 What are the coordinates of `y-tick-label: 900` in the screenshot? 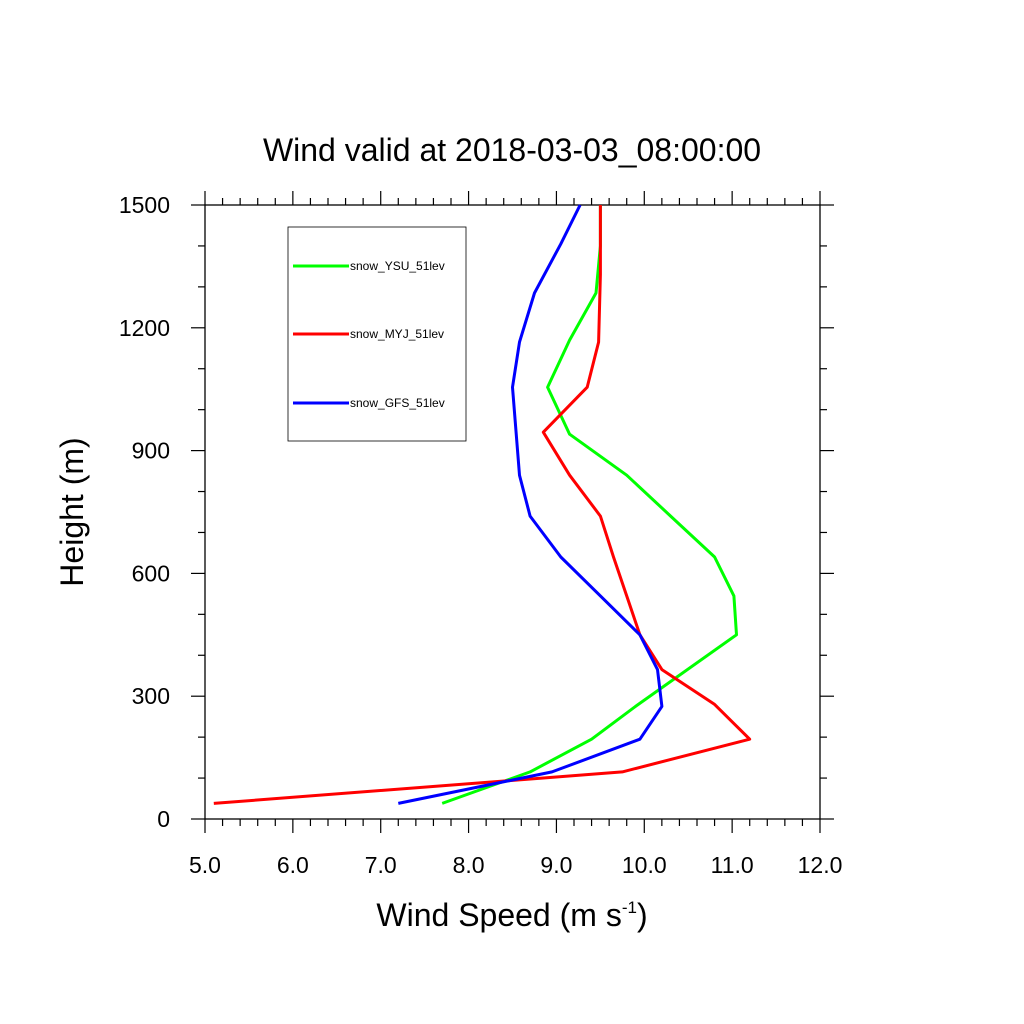 It's located at (151, 451).